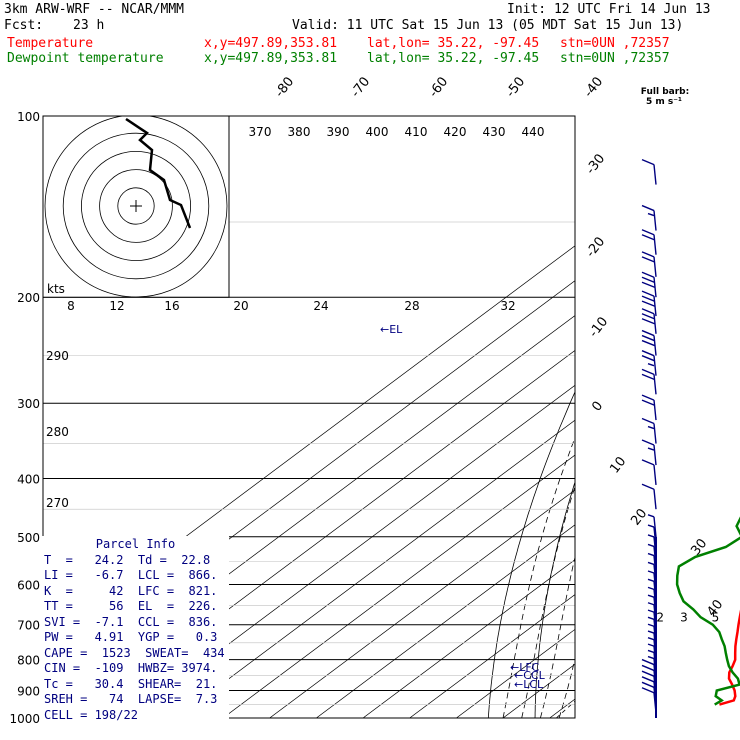 The height and width of the screenshot is (740, 740). I want to click on mixing-ratio-label: 2, so click(660, 618).